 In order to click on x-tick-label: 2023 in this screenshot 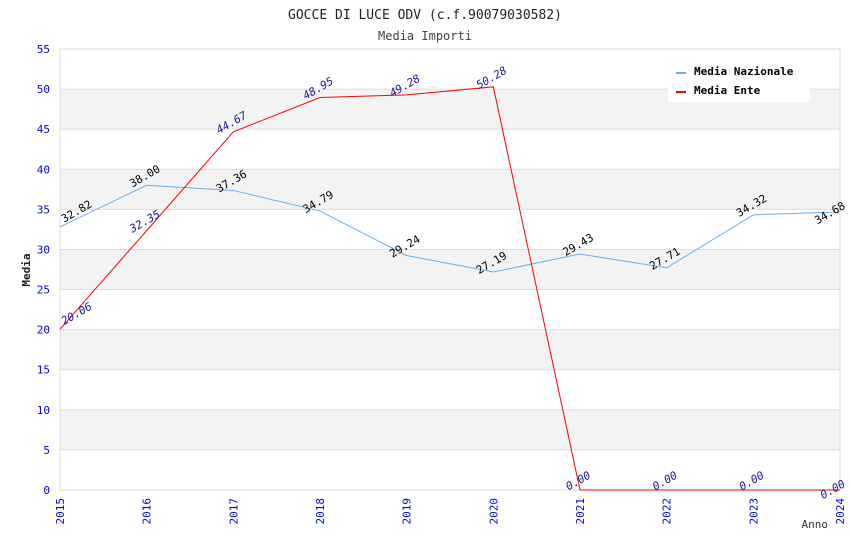, I will do `click(753, 511)`.